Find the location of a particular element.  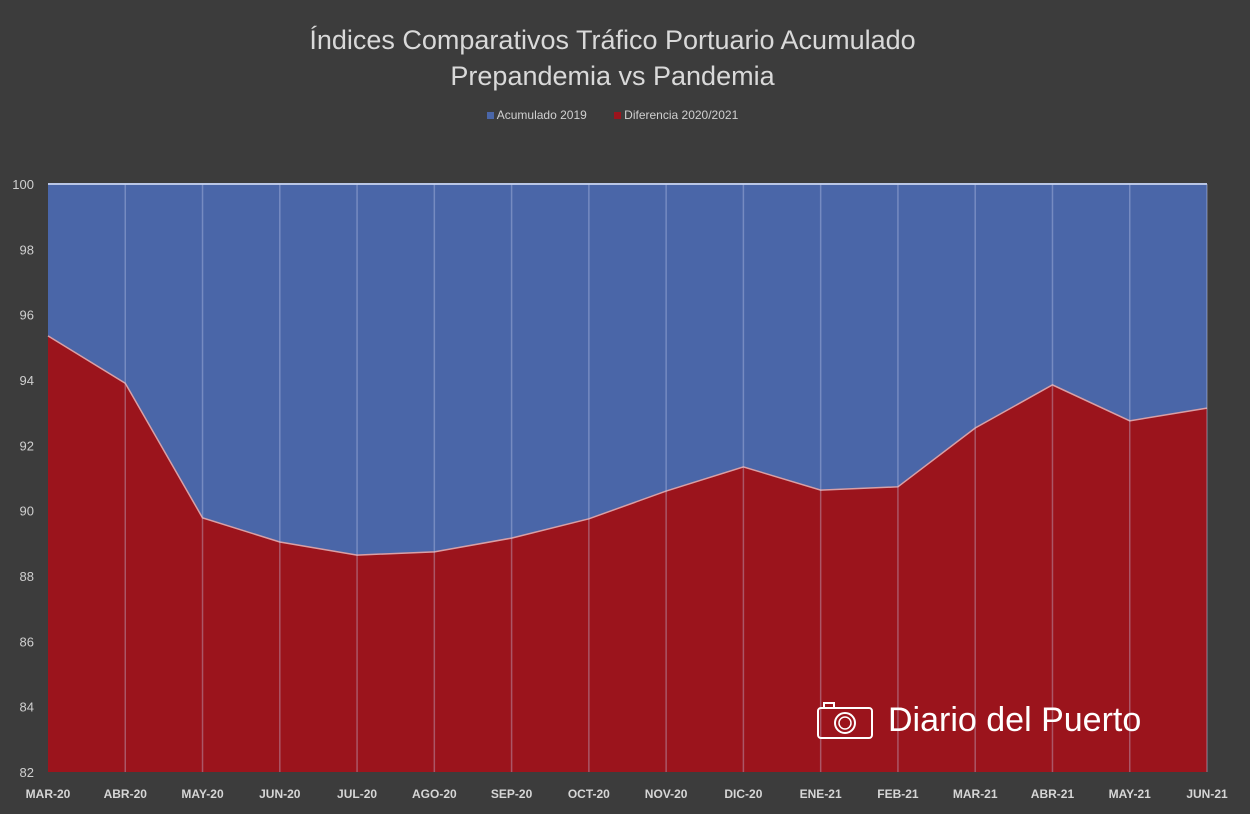

y-tick-label: 88 is located at coordinates (27, 576).